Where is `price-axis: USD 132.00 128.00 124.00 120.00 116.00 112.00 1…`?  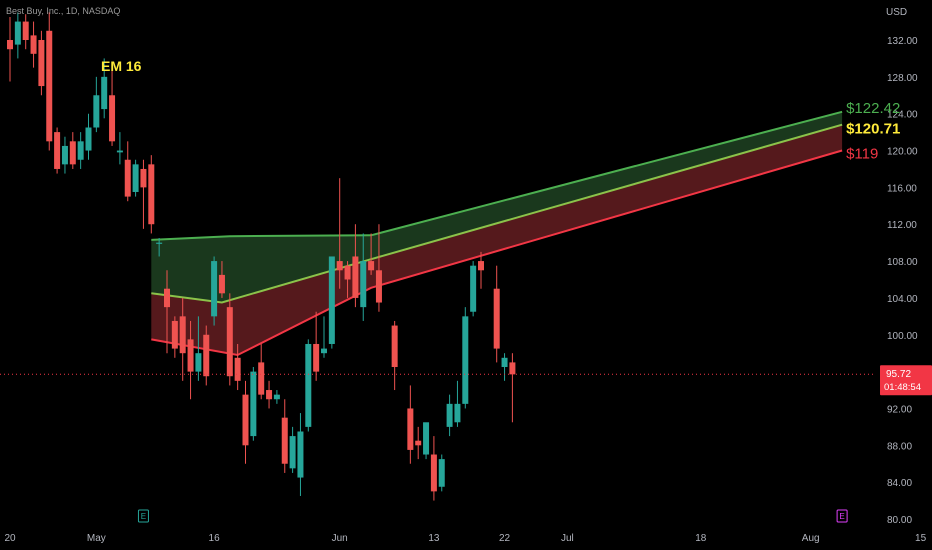
price-axis: USD 132.00 128.00 124.00 120.00 116.00 112.00 1… is located at coordinates (906, 266).